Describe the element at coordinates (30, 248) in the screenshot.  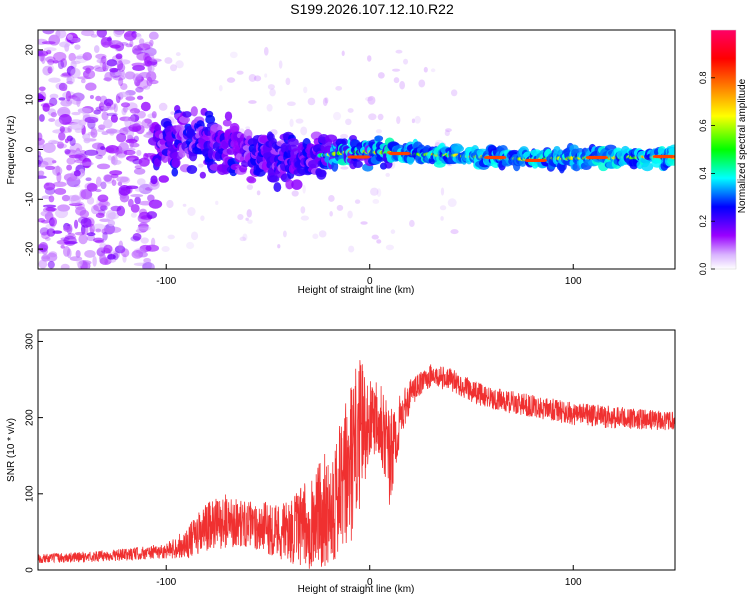
I see `spectrogram-ytick-label: -20` at that location.